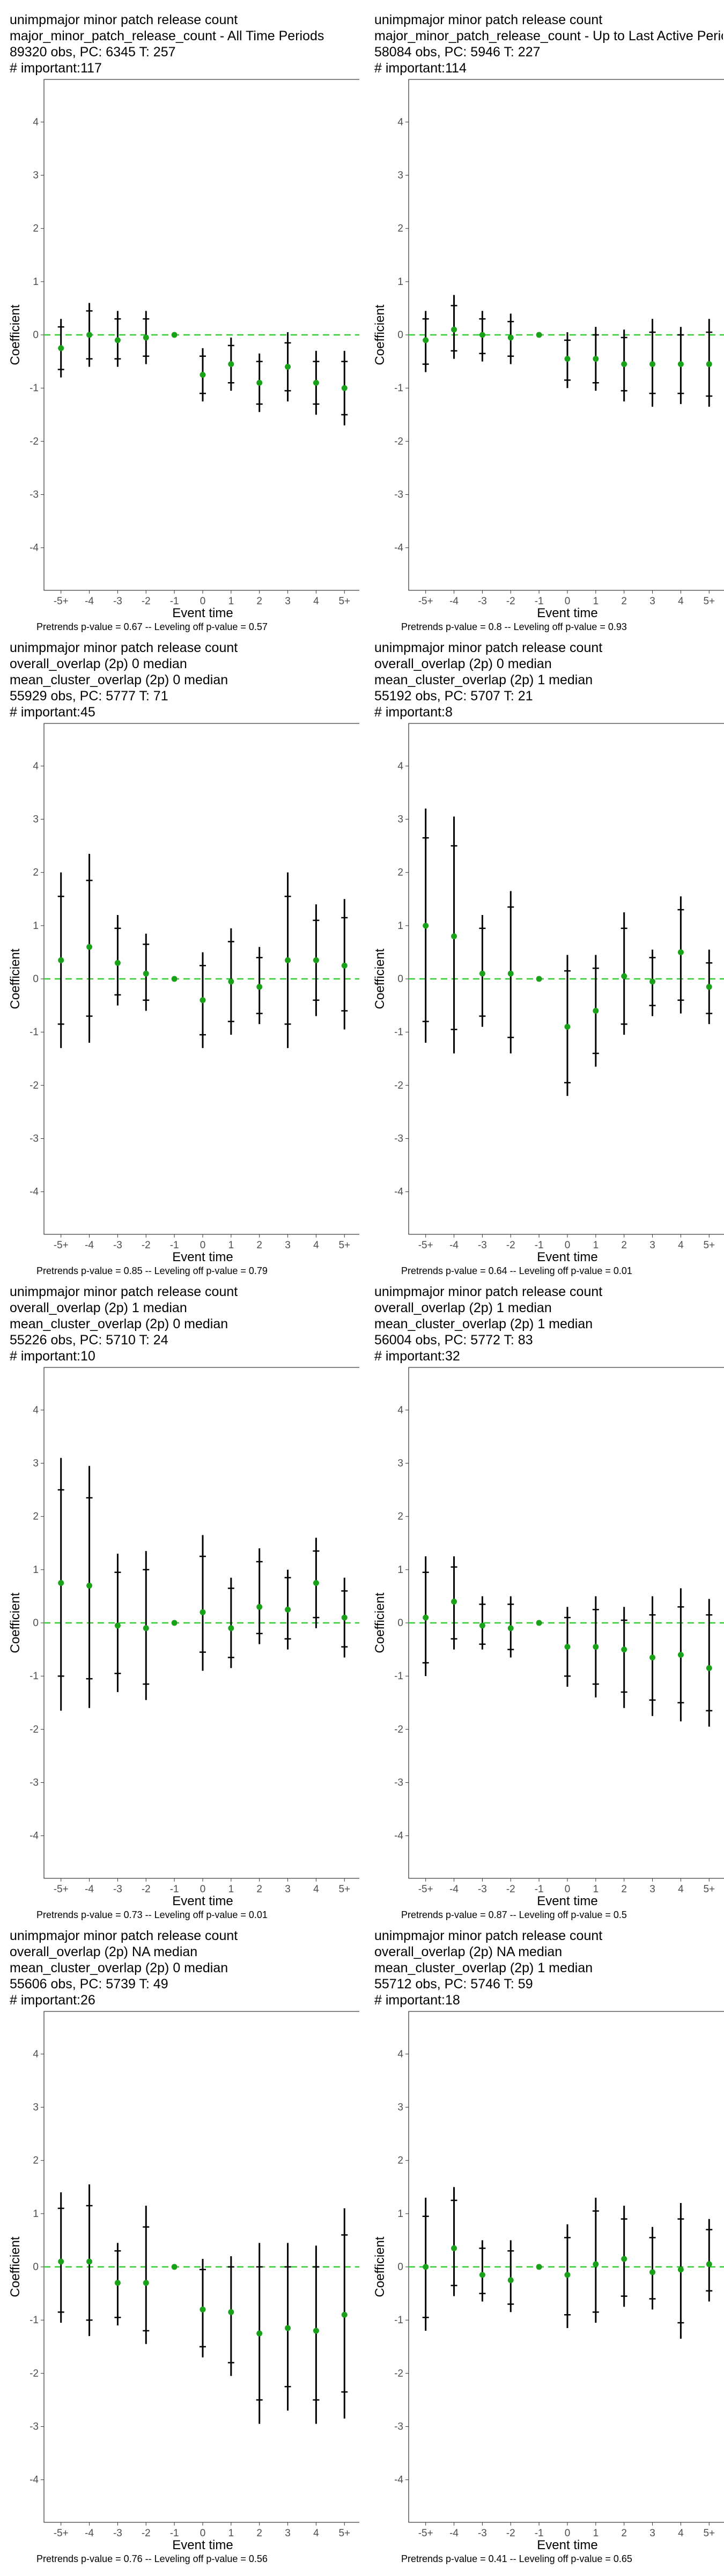  Describe the element at coordinates (52, 1356) in the screenshot. I see `chart-title-line: # important:10` at that location.